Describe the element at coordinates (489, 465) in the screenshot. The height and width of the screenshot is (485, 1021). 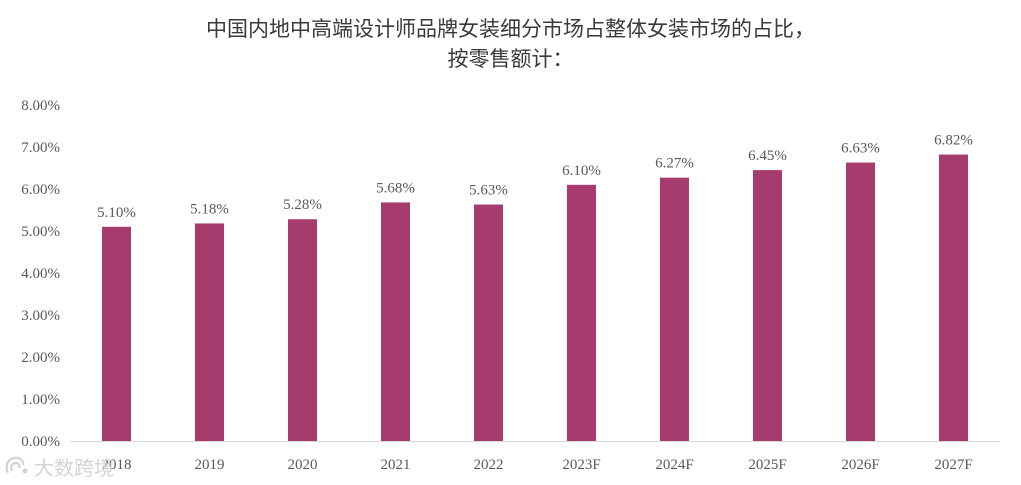
I see `x-tick-label: 2022` at that location.